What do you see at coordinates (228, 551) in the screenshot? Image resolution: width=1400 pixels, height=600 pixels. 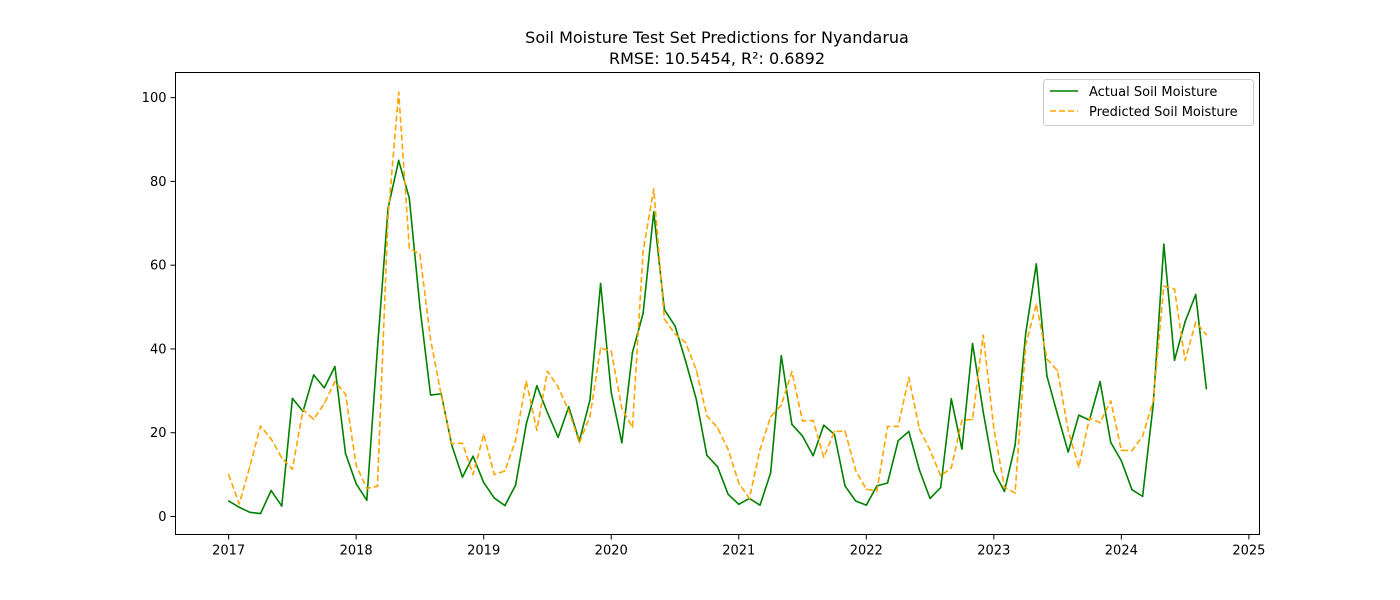 I see `x-tick-label: 2017` at bounding box center [228, 551].